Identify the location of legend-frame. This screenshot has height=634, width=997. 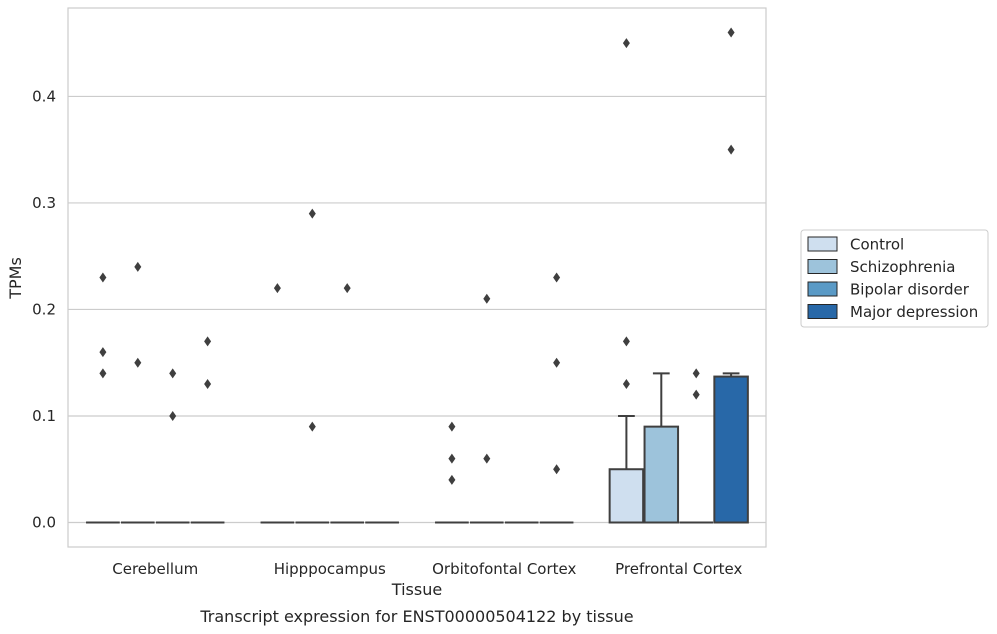
(894, 278).